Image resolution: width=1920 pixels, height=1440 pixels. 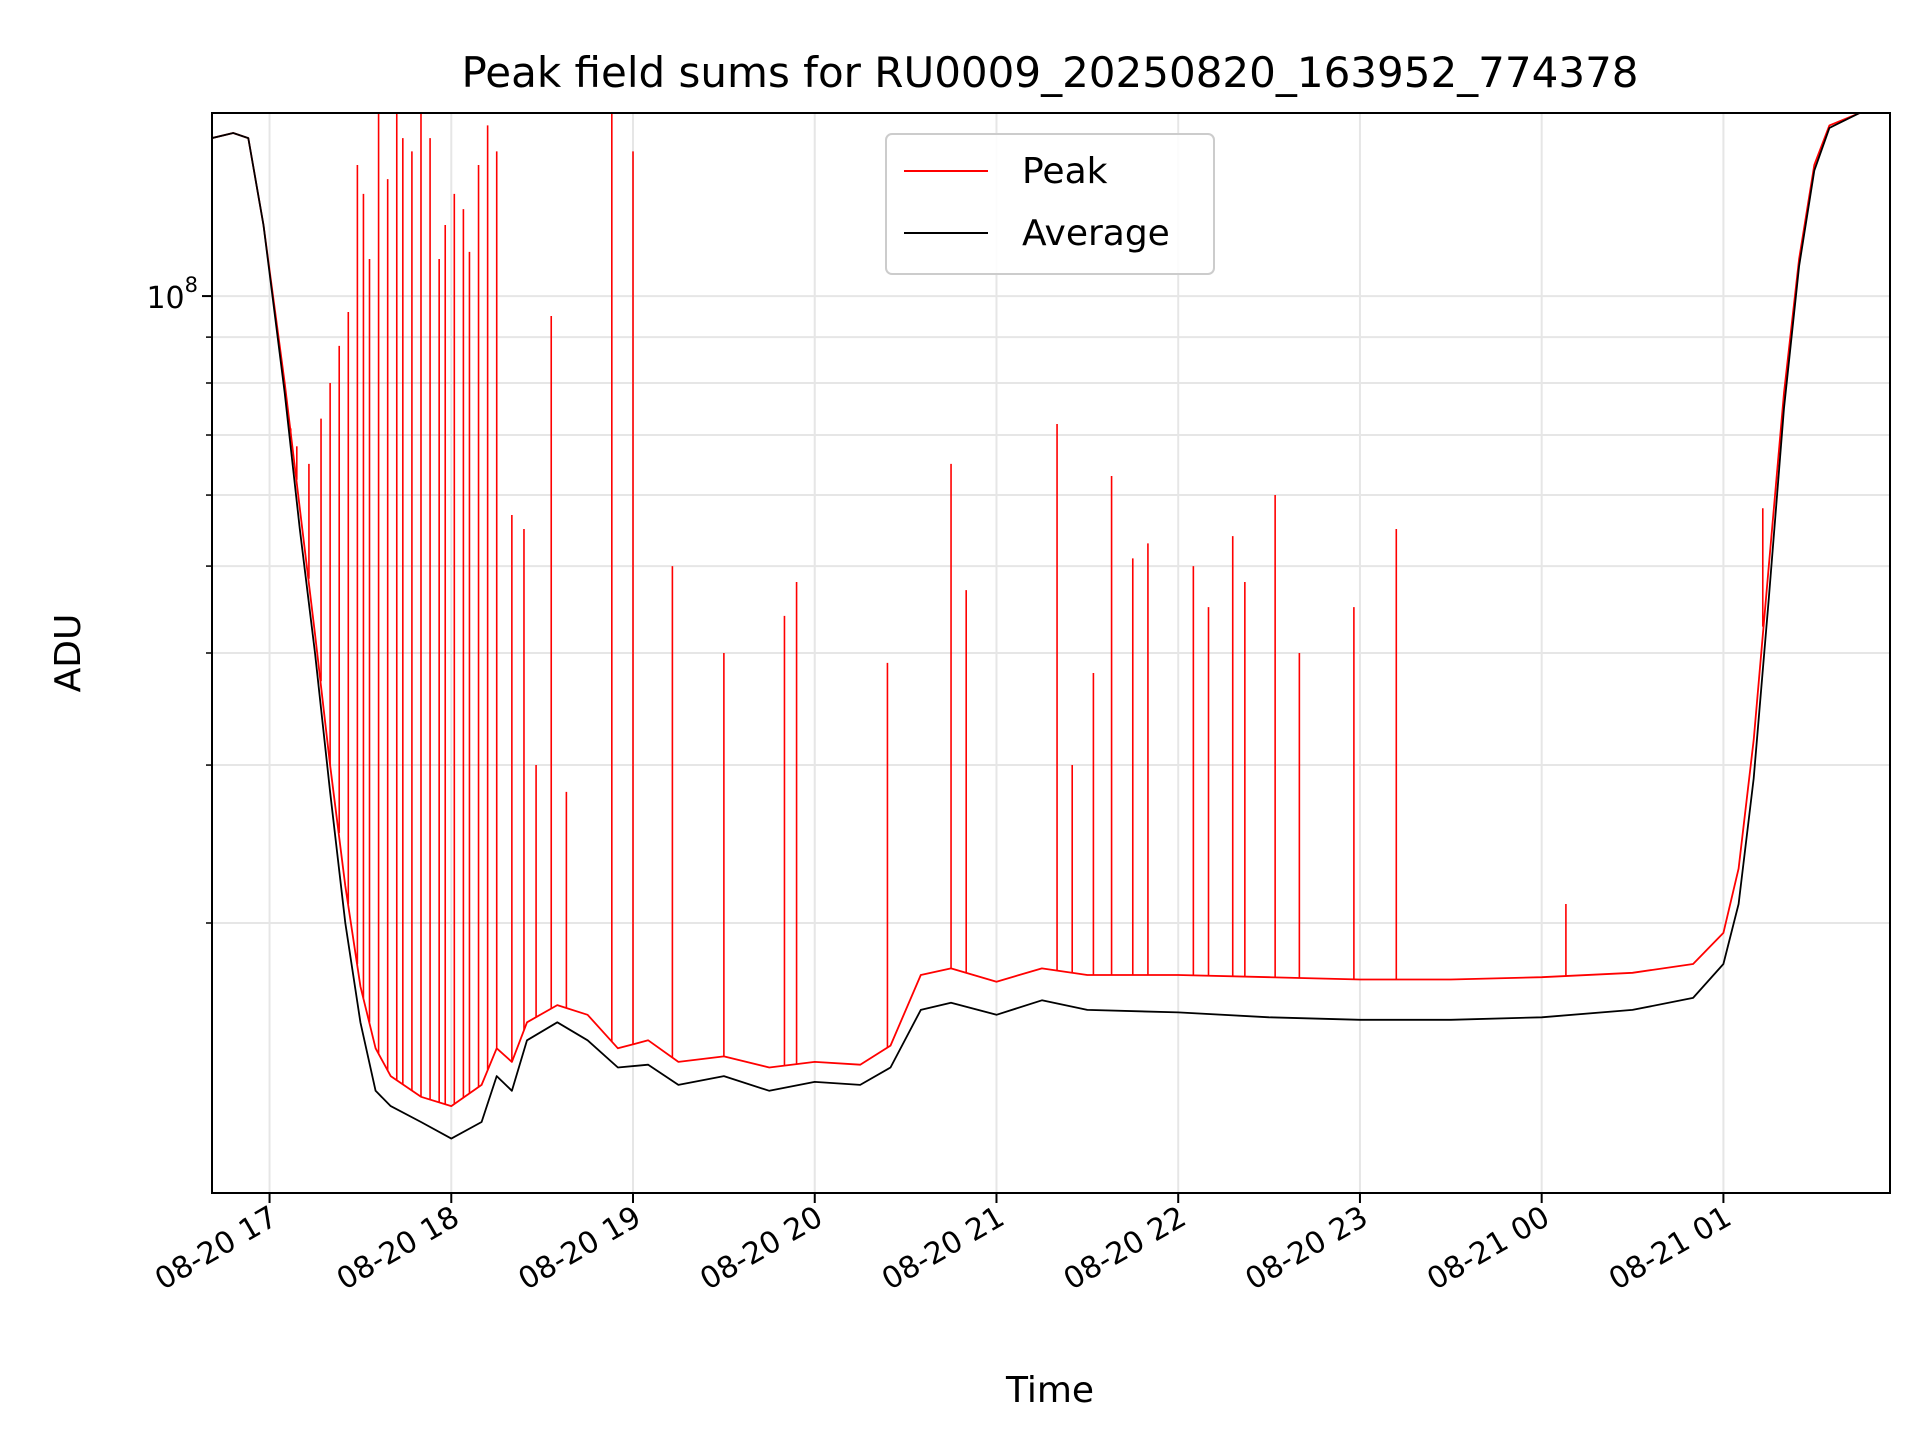 What do you see at coordinates (1096, 233) in the screenshot?
I see `legend-label-average: Average` at bounding box center [1096, 233].